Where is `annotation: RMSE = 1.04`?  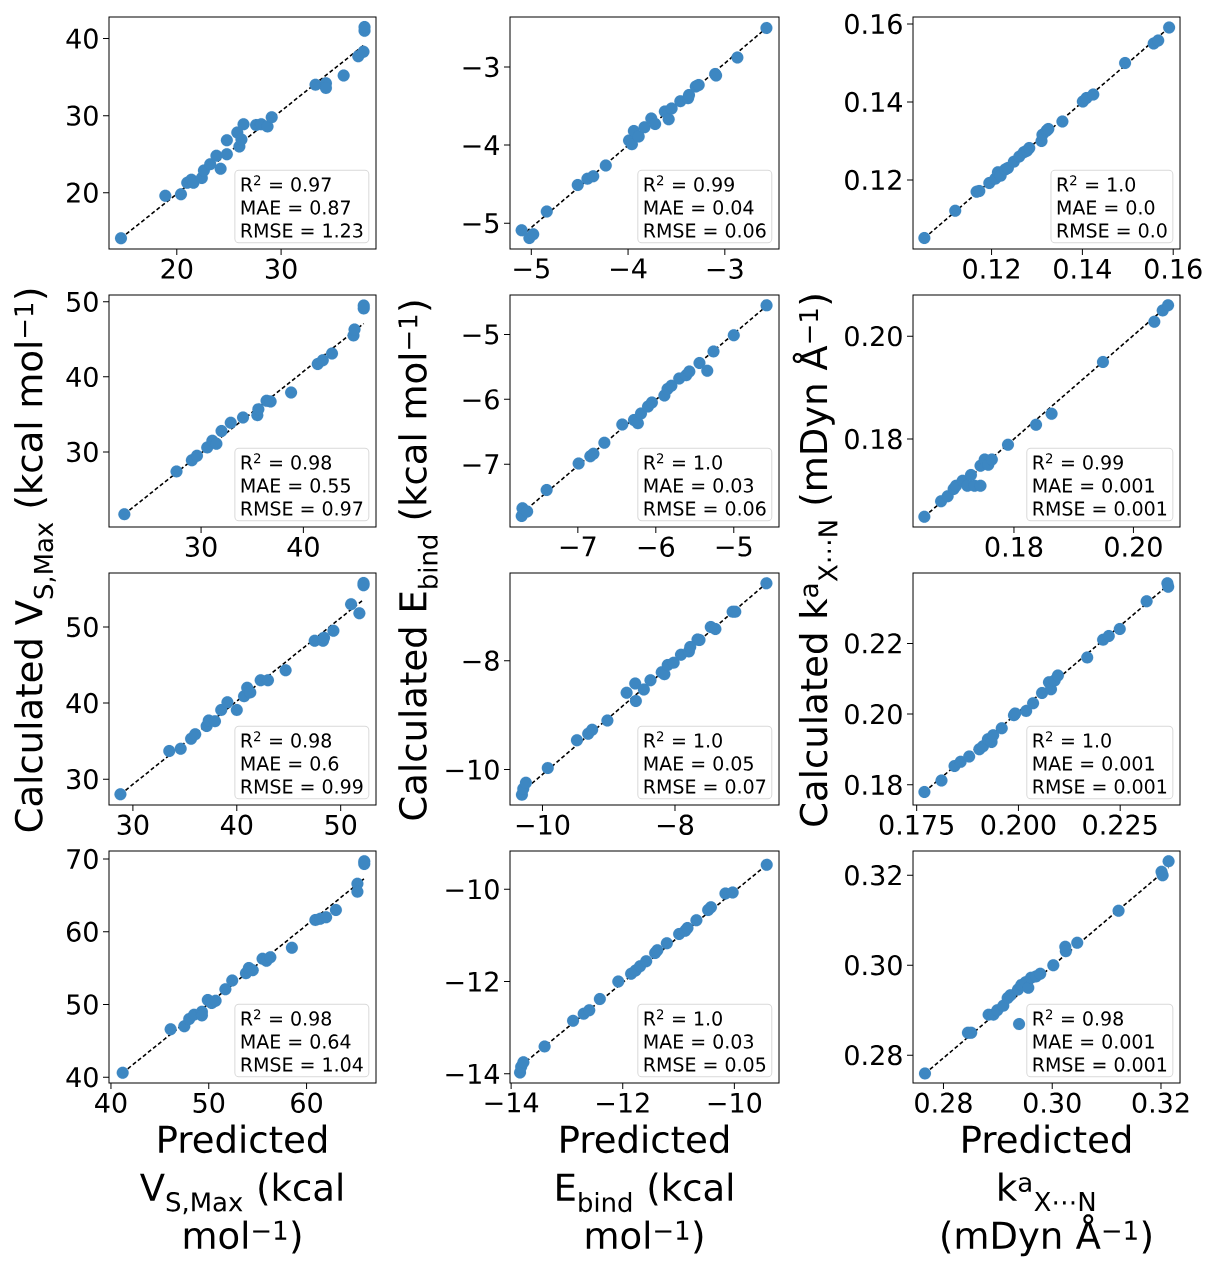
annotation: RMSE = 1.04 is located at coordinates (302, 1064).